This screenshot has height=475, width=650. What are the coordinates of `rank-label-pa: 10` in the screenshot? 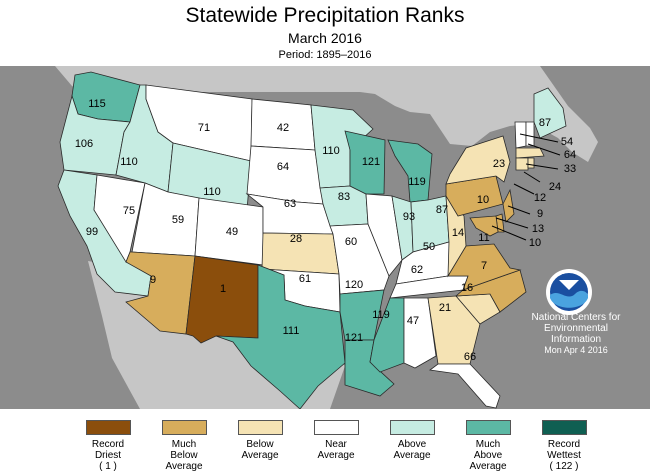 It's located at (483, 200).